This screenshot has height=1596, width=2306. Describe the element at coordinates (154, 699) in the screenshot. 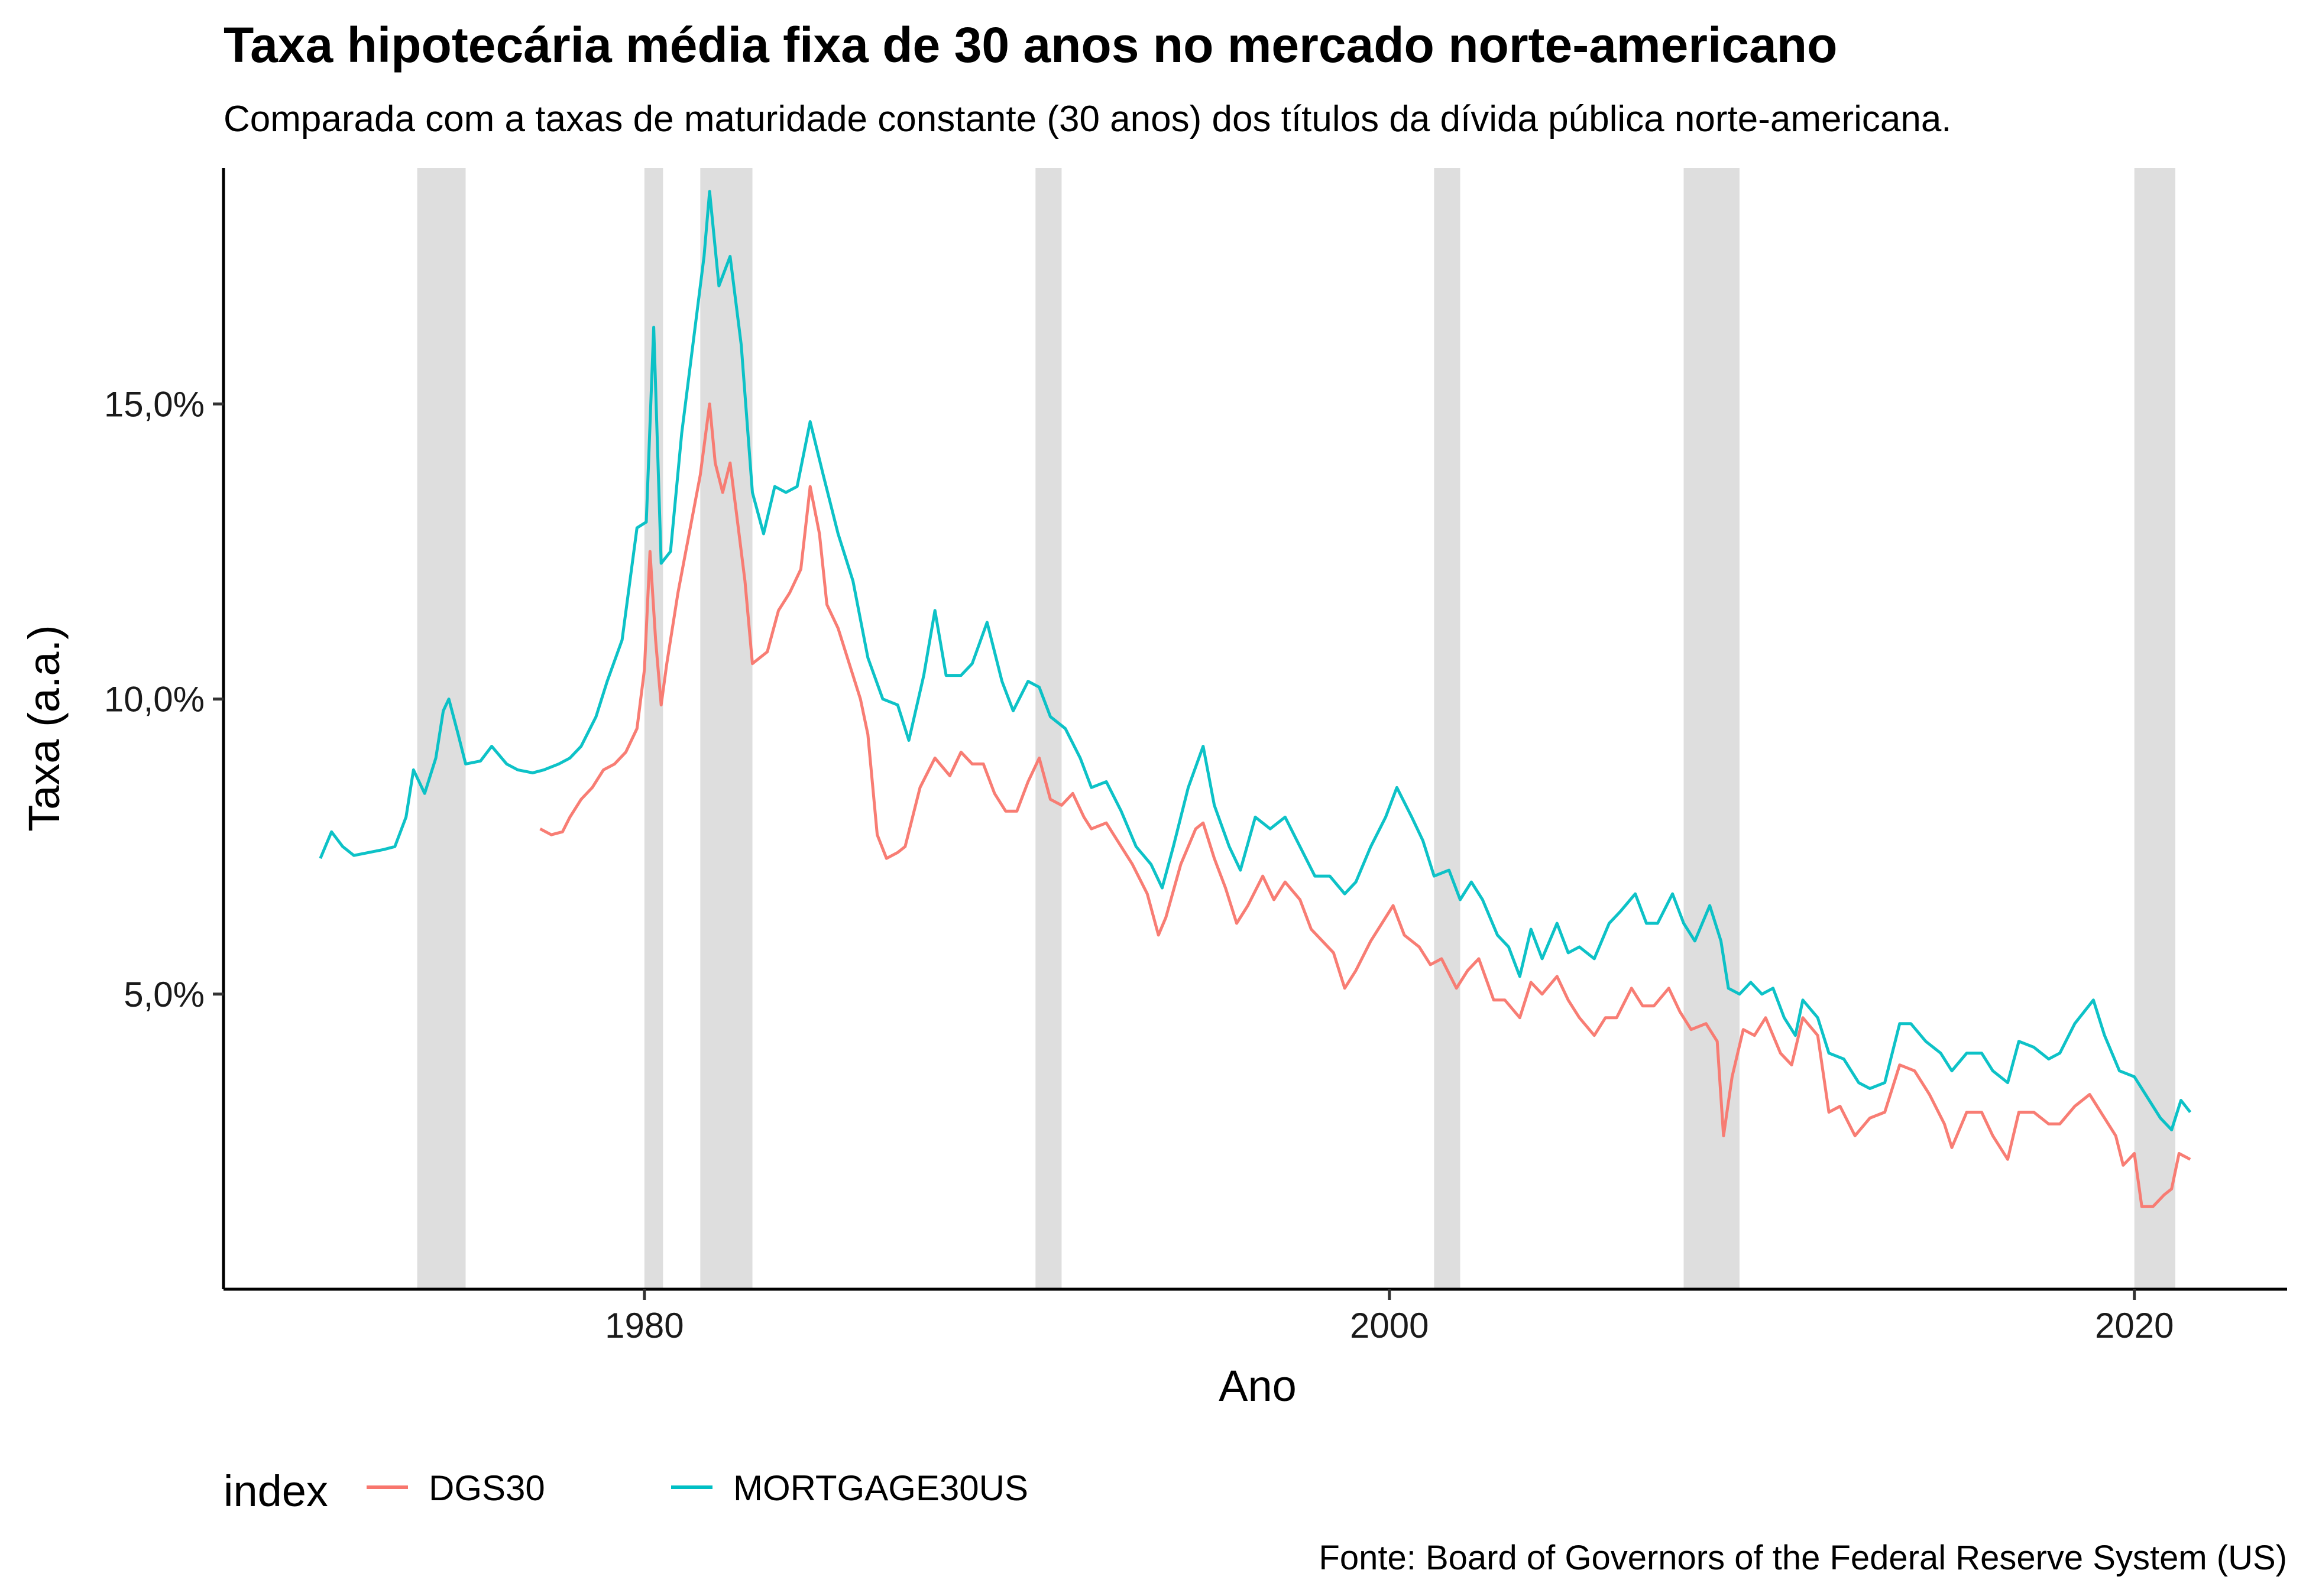

I see `y-tick-label: 10,0%` at that location.